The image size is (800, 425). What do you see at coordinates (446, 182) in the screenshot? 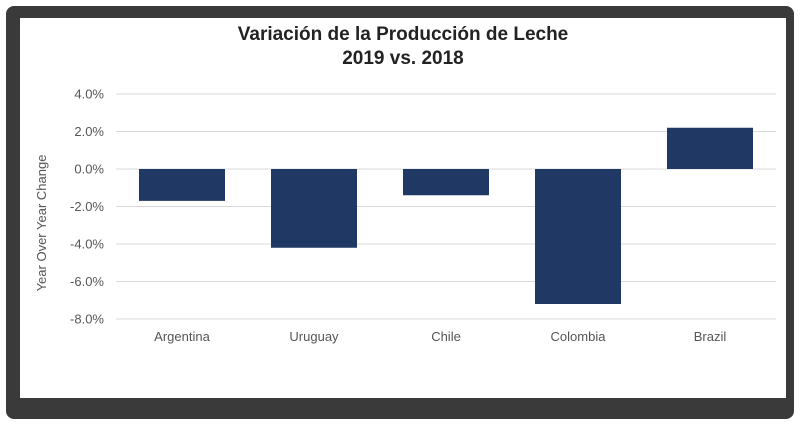
I see `bar-chile` at bounding box center [446, 182].